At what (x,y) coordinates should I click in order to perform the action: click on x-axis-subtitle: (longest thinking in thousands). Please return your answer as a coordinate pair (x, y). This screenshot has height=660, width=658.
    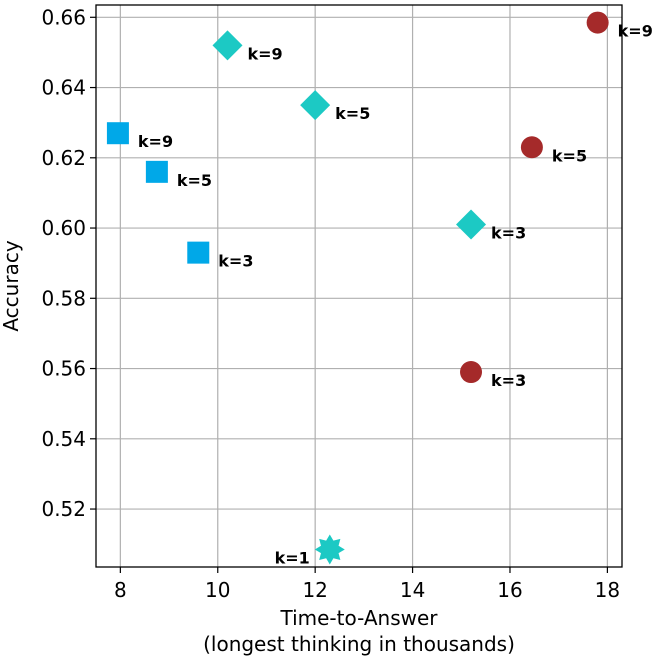
    Looking at the image, I should click on (359, 644).